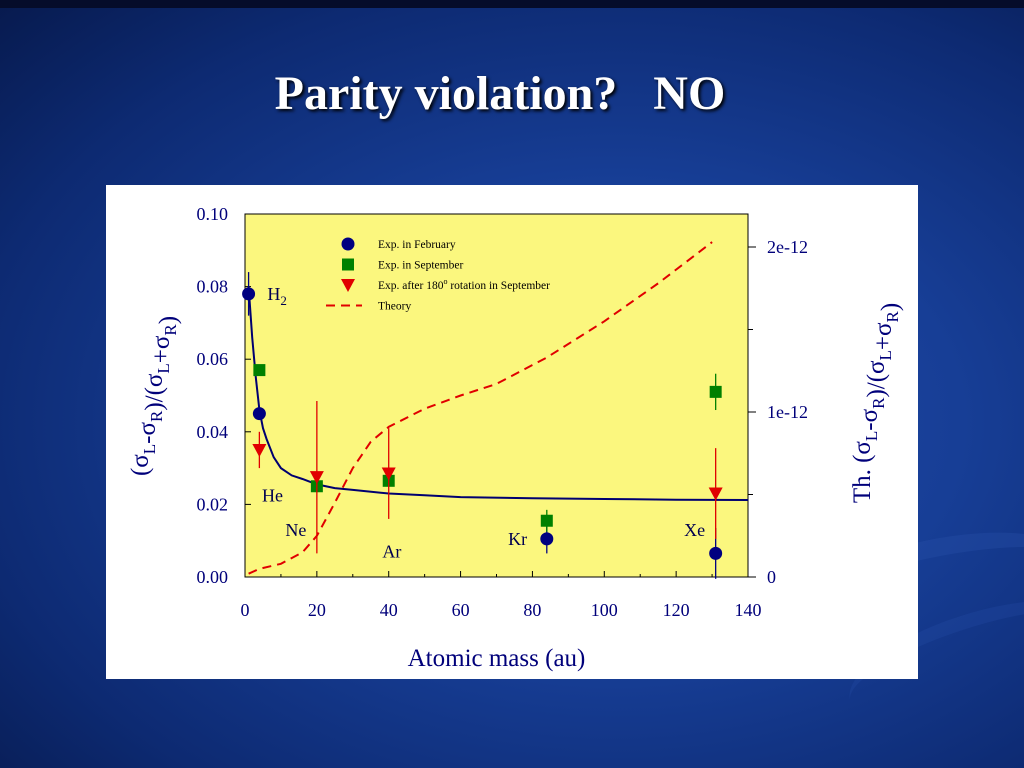 The image size is (1024, 768). Describe the element at coordinates (213, 577) in the screenshot. I see `y-tick-label: 0.00` at that location.